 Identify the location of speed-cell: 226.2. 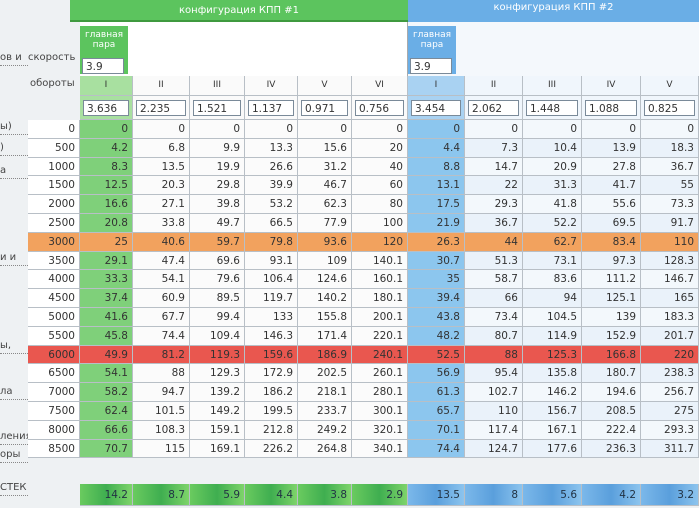
(271, 449).